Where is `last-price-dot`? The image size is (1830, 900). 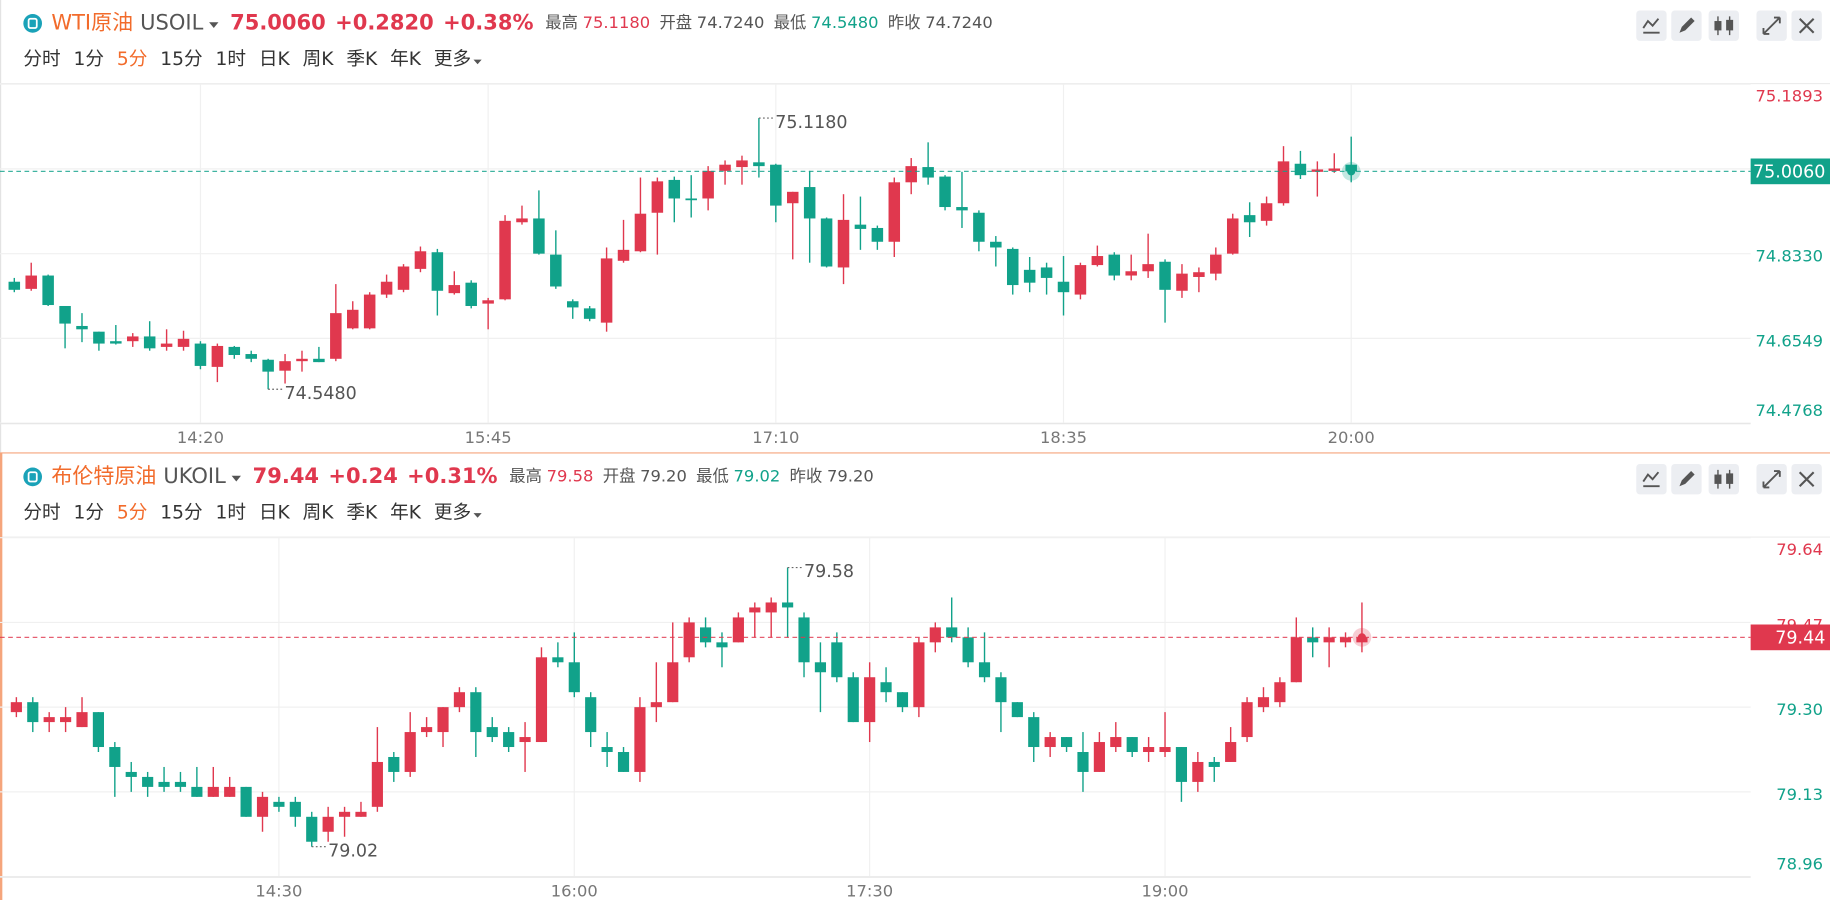 last-price-dot is located at coordinates (1362, 637).